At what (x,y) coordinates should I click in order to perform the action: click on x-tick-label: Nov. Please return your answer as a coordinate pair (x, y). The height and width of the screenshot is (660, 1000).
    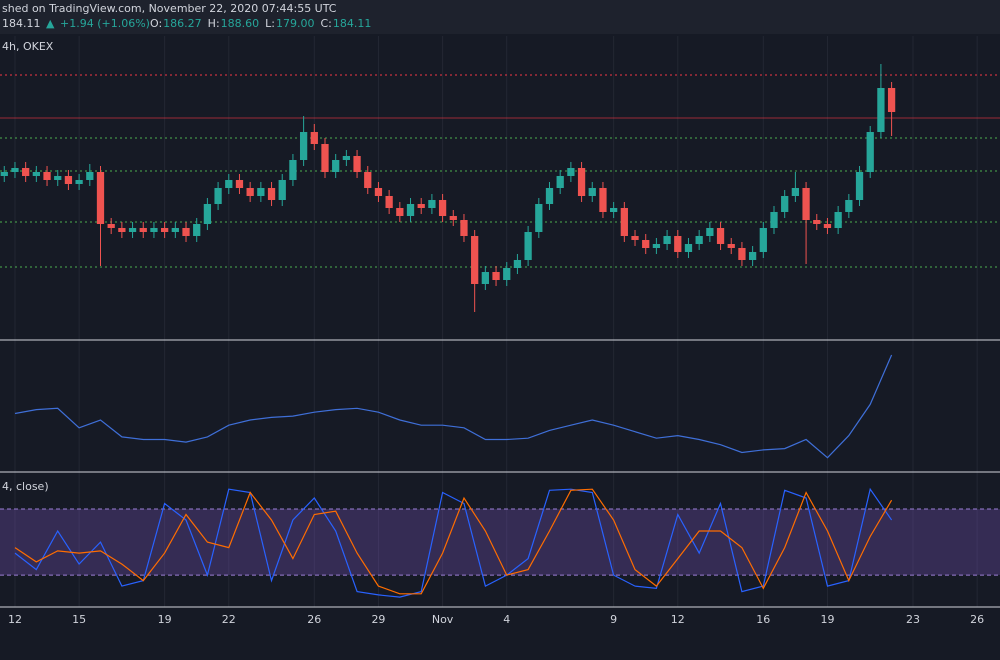
    Looking at the image, I should click on (443, 619).